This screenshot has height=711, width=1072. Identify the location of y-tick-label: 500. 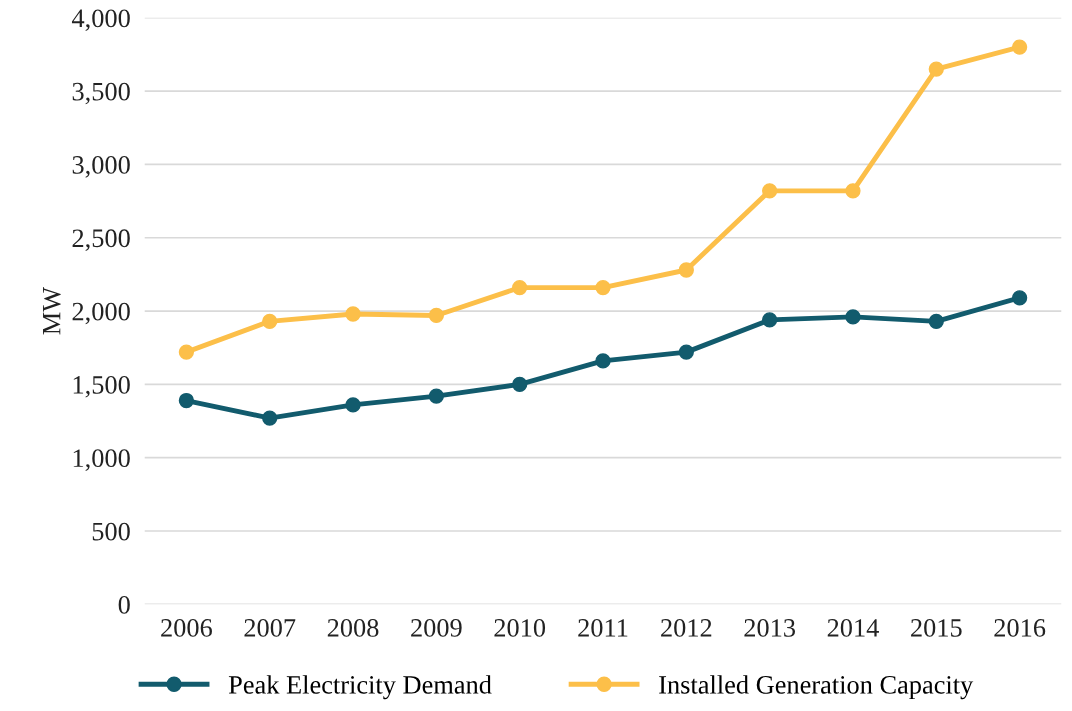
(111, 531).